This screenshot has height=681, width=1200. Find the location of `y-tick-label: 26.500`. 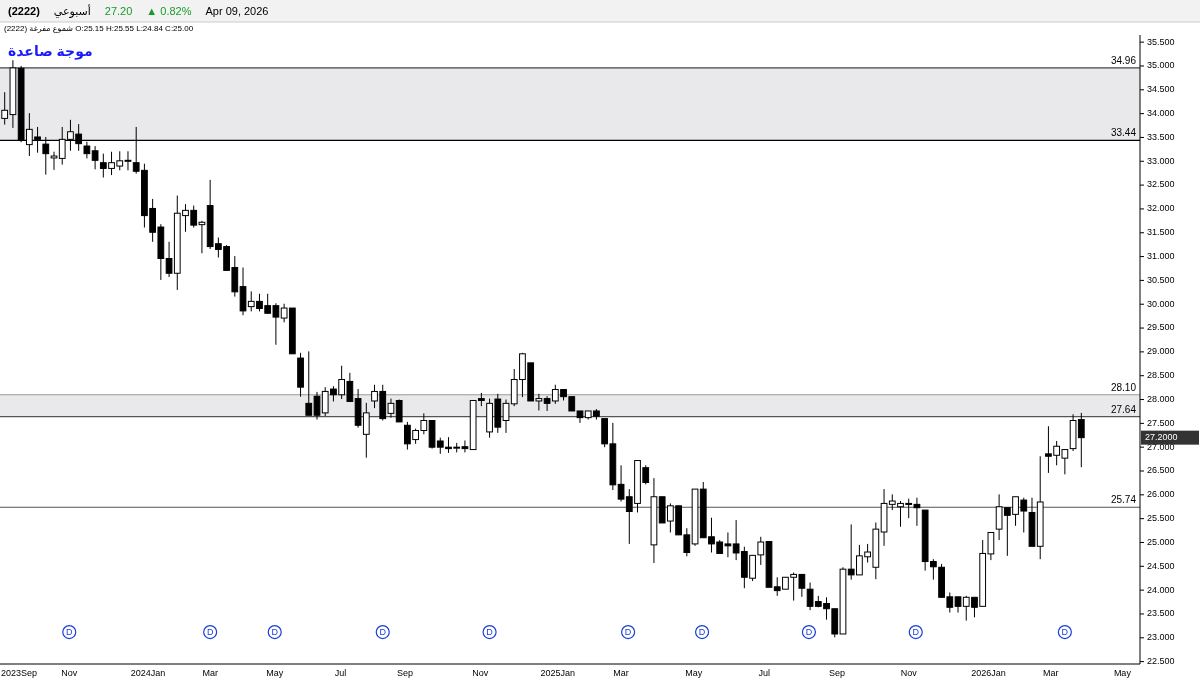

y-tick-label: 26.500 is located at coordinates (1161, 470).